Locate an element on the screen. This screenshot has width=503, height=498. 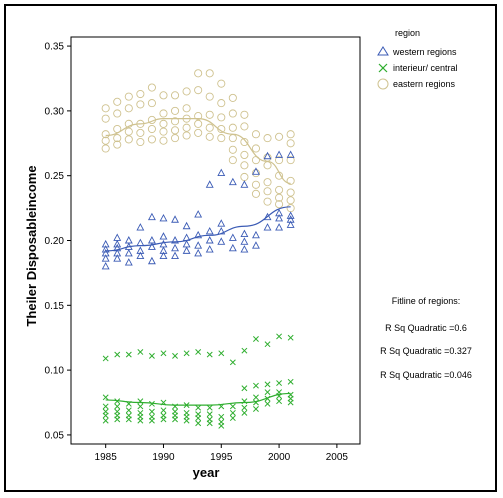
legend-triangle-icon is located at coordinates (383, 51).